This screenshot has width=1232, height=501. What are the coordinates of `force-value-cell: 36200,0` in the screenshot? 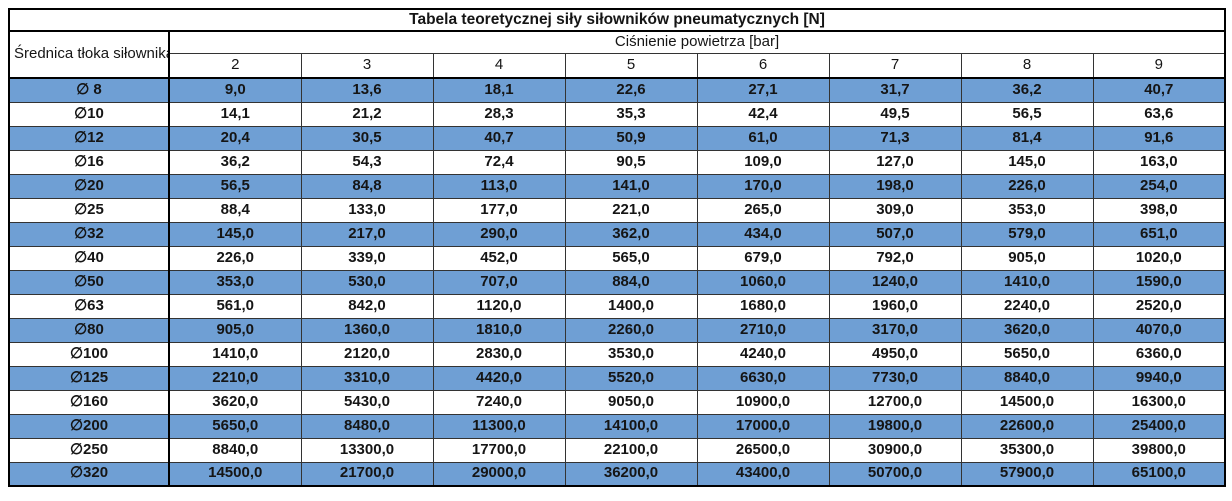 It's located at (631, 474).